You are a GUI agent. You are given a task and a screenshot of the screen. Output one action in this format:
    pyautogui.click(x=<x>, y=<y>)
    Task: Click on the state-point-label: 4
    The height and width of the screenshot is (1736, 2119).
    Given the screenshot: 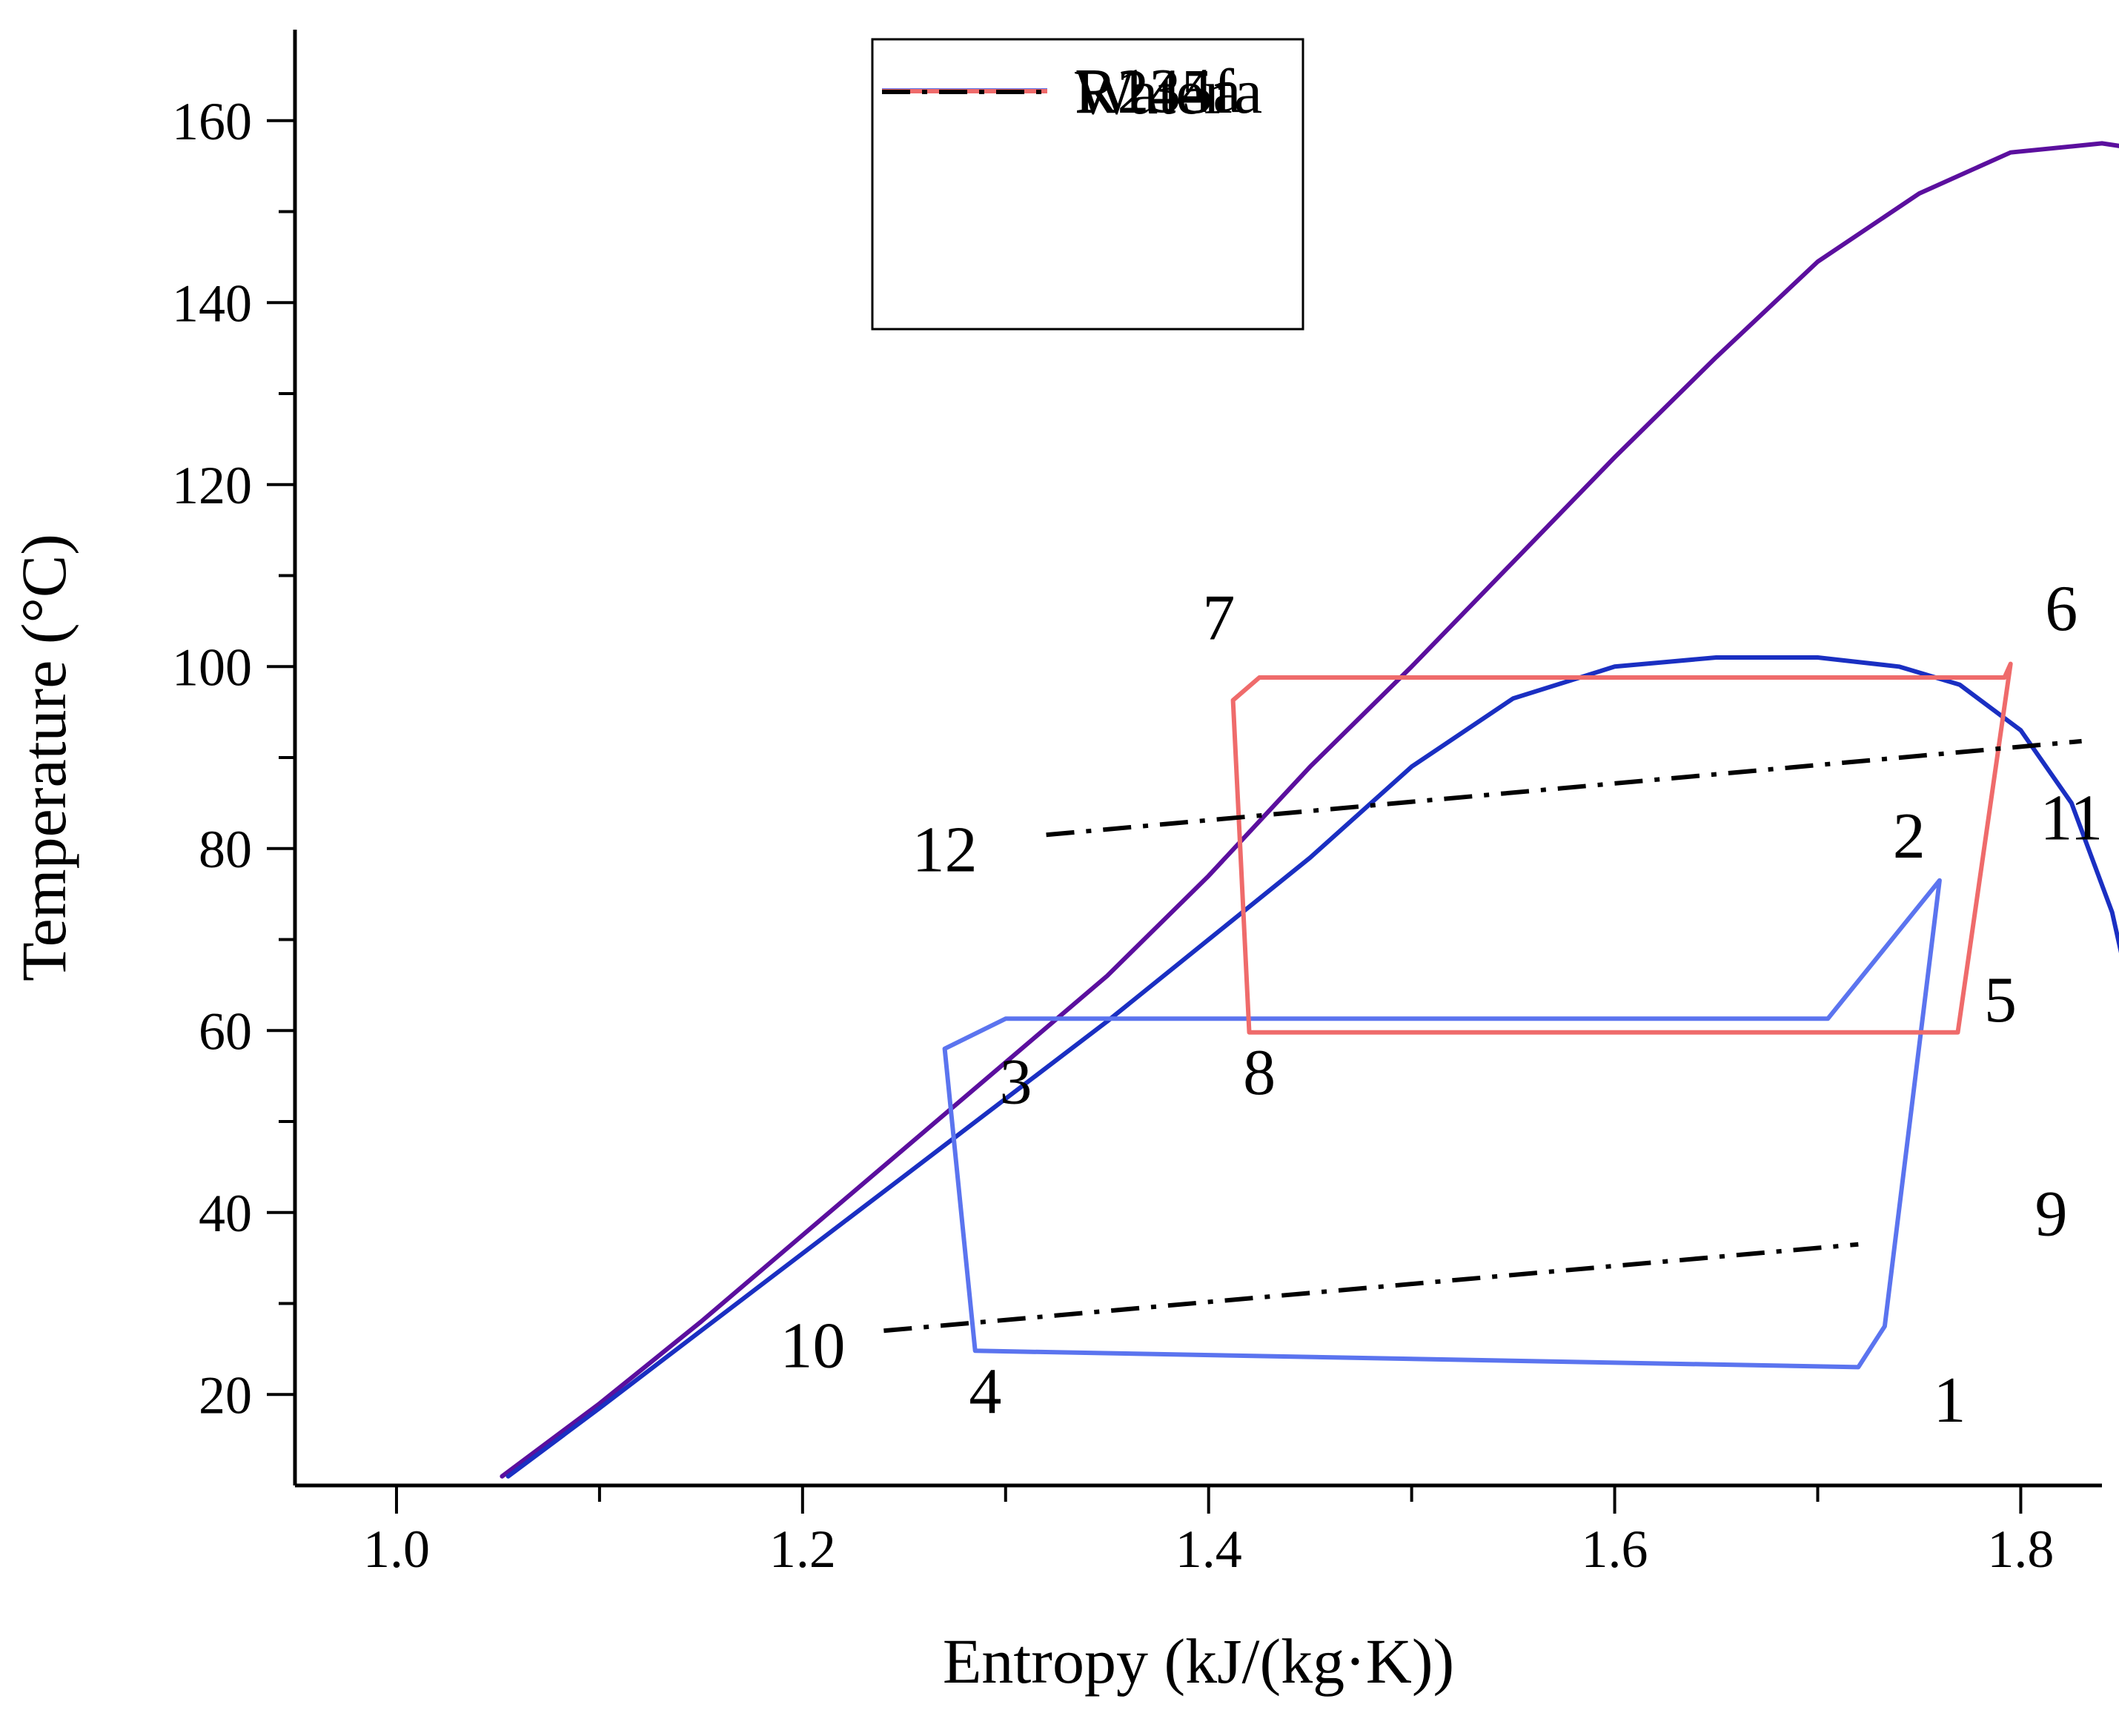 What is the action you would take?
    pyautogui.click(x=985, y=1392)
    